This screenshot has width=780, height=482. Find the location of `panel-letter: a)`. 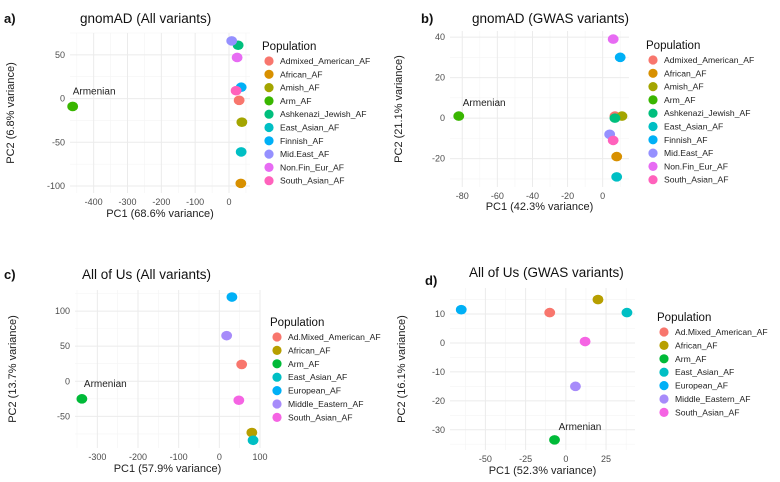

panel-letter: a) is located at coordinates (10, 18).